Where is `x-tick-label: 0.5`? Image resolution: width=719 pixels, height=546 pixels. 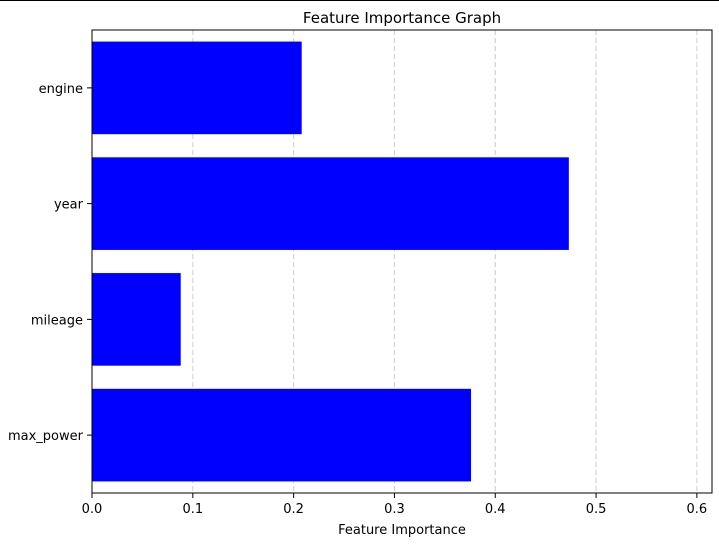 x-tick-label: 0.5 is located at coordinates (596, 509).